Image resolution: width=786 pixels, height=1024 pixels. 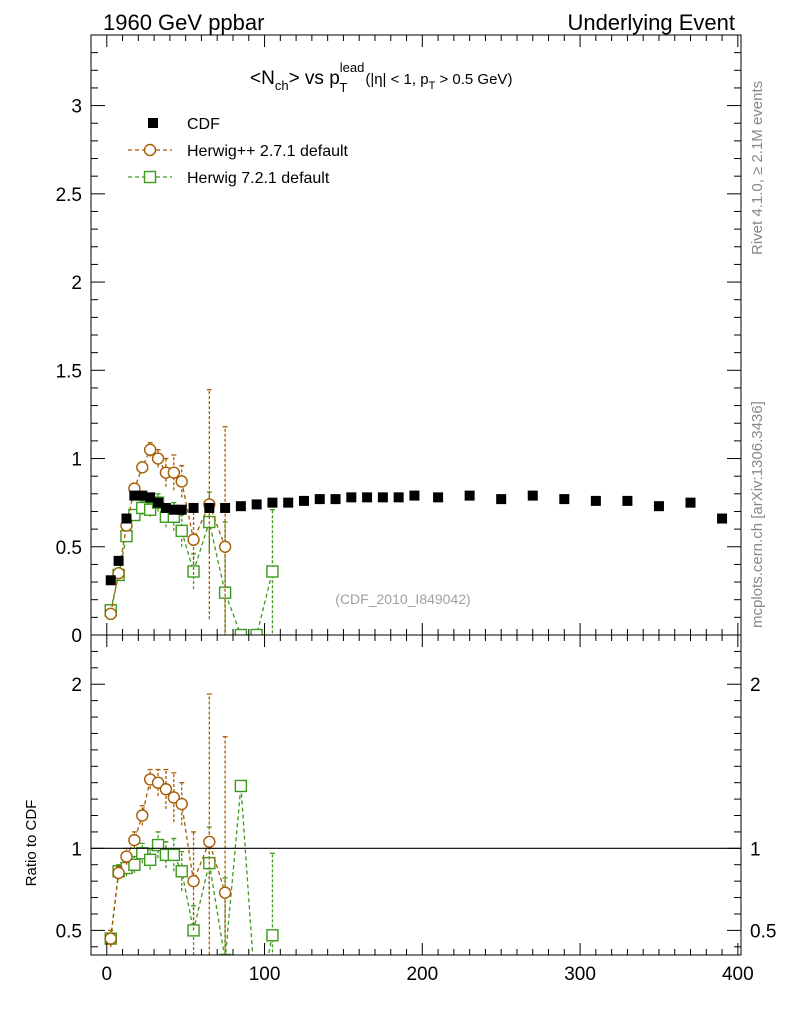 I want to click on title-sub: T, so click(x=343, y=87).